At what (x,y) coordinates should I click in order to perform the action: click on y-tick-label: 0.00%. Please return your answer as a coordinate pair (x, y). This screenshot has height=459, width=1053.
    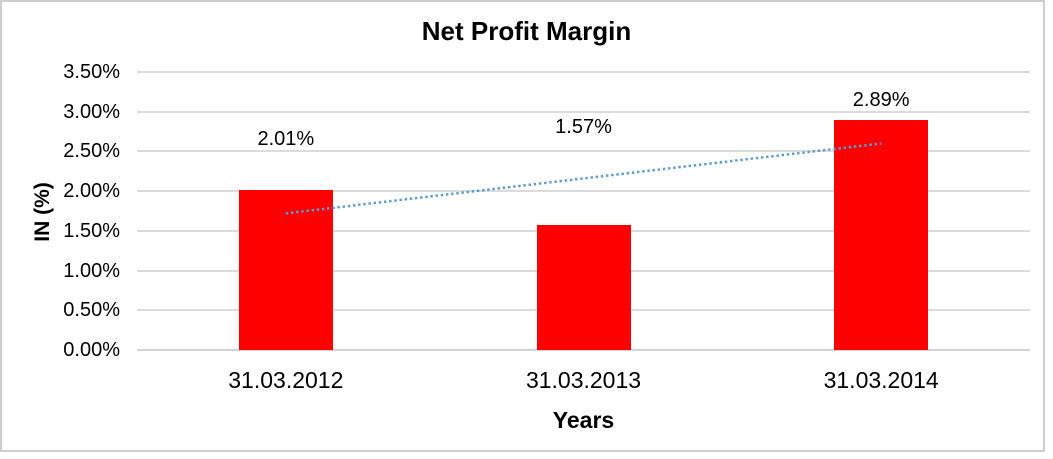
    Looking at the image, I should click on (91, 350).